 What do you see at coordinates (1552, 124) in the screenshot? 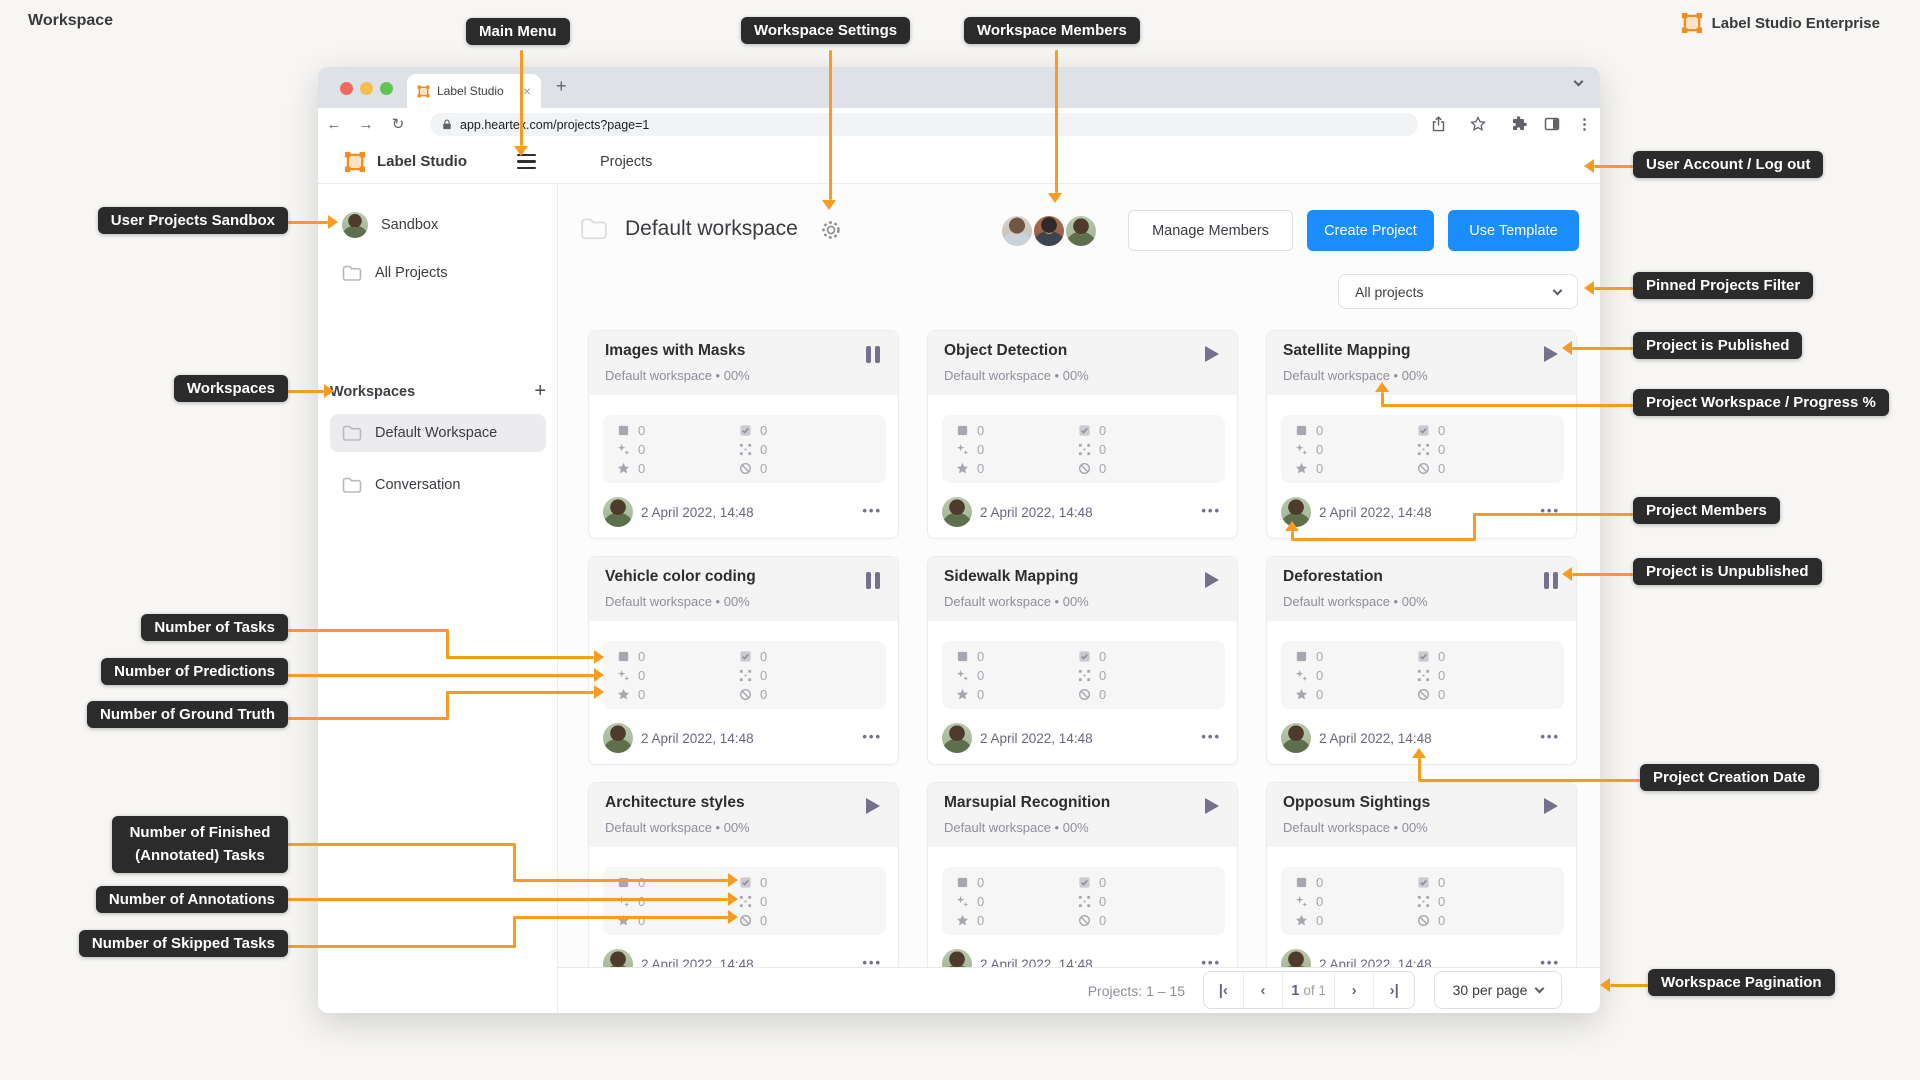
I see `side-panel-icon` at bounding box center [1552, 124].